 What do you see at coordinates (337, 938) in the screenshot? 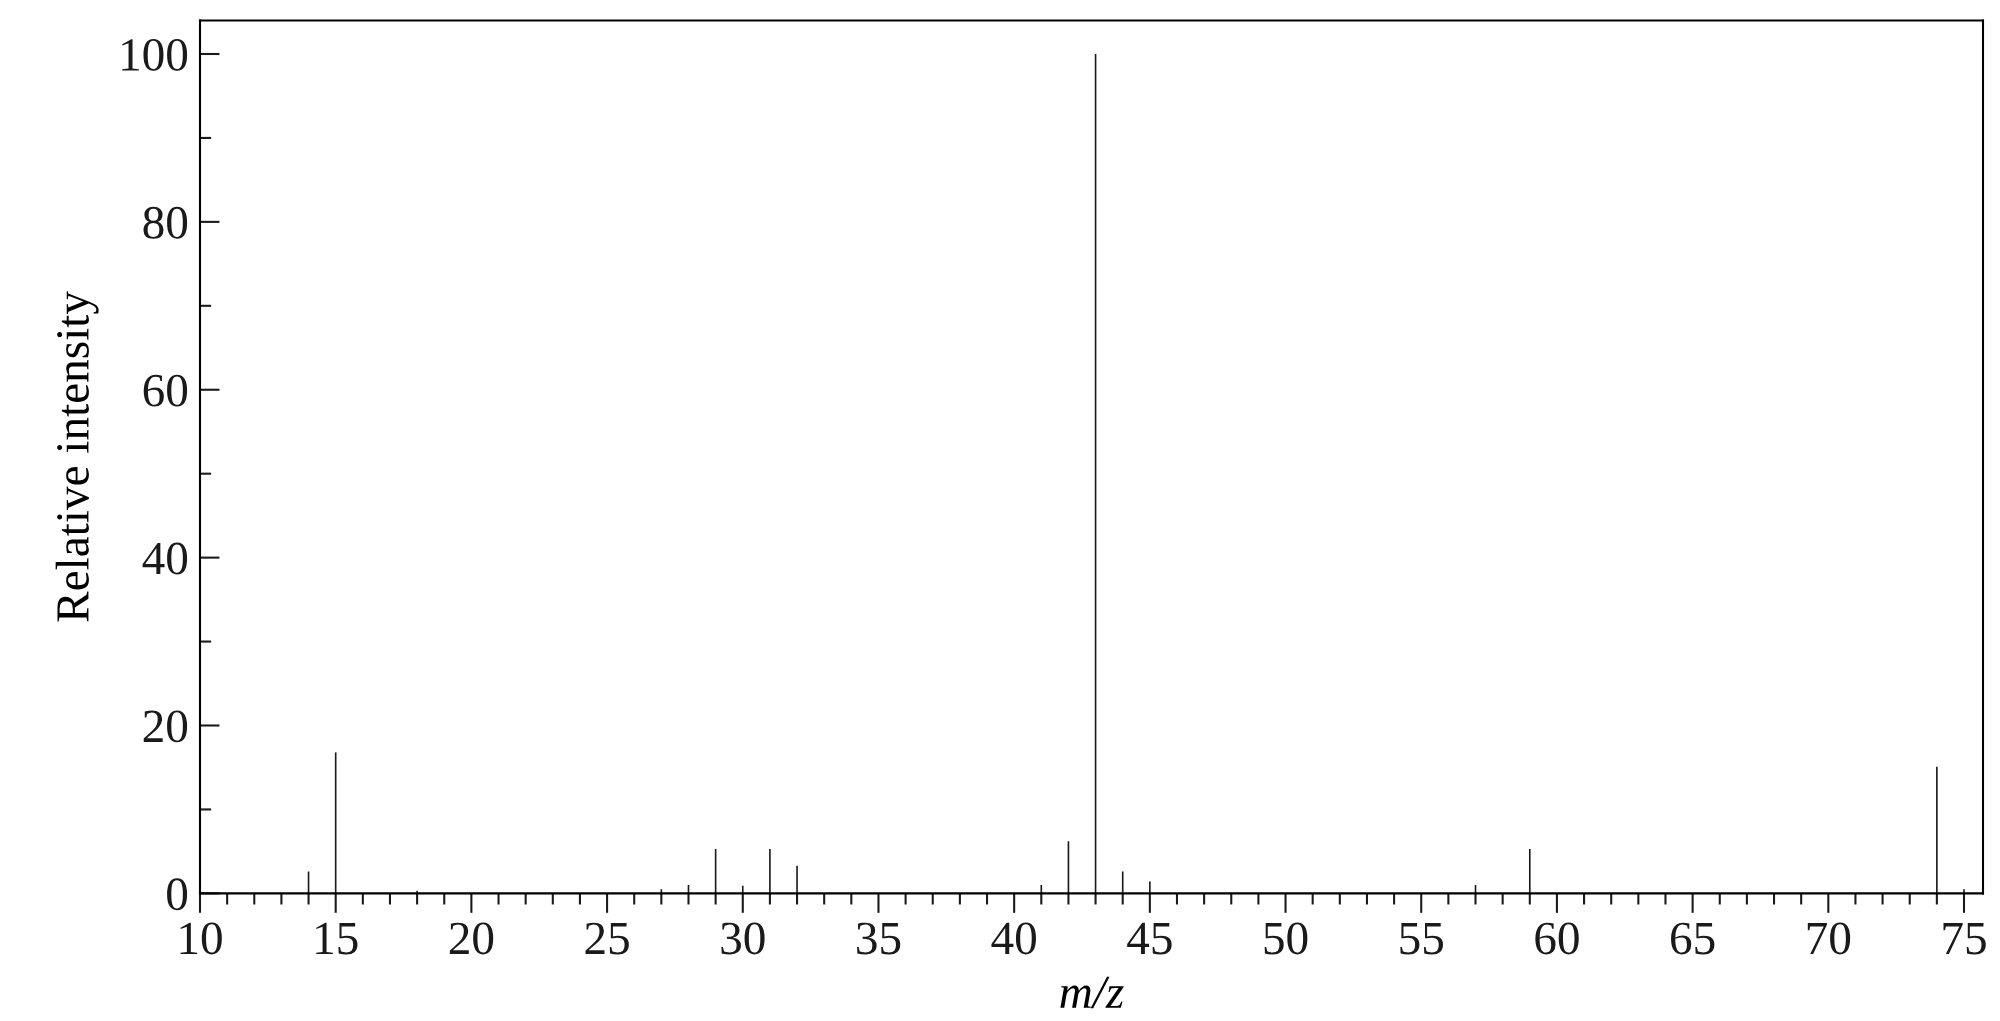
I see `x-tick-label: 15` at bounding box center [337, 938].